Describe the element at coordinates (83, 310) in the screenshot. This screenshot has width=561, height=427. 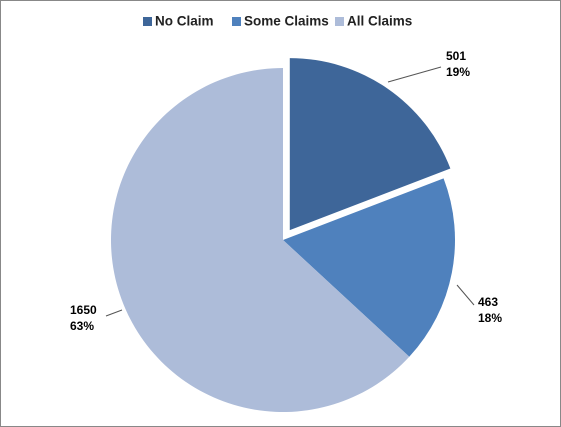
I see `data-label-value: 1650` at that location.